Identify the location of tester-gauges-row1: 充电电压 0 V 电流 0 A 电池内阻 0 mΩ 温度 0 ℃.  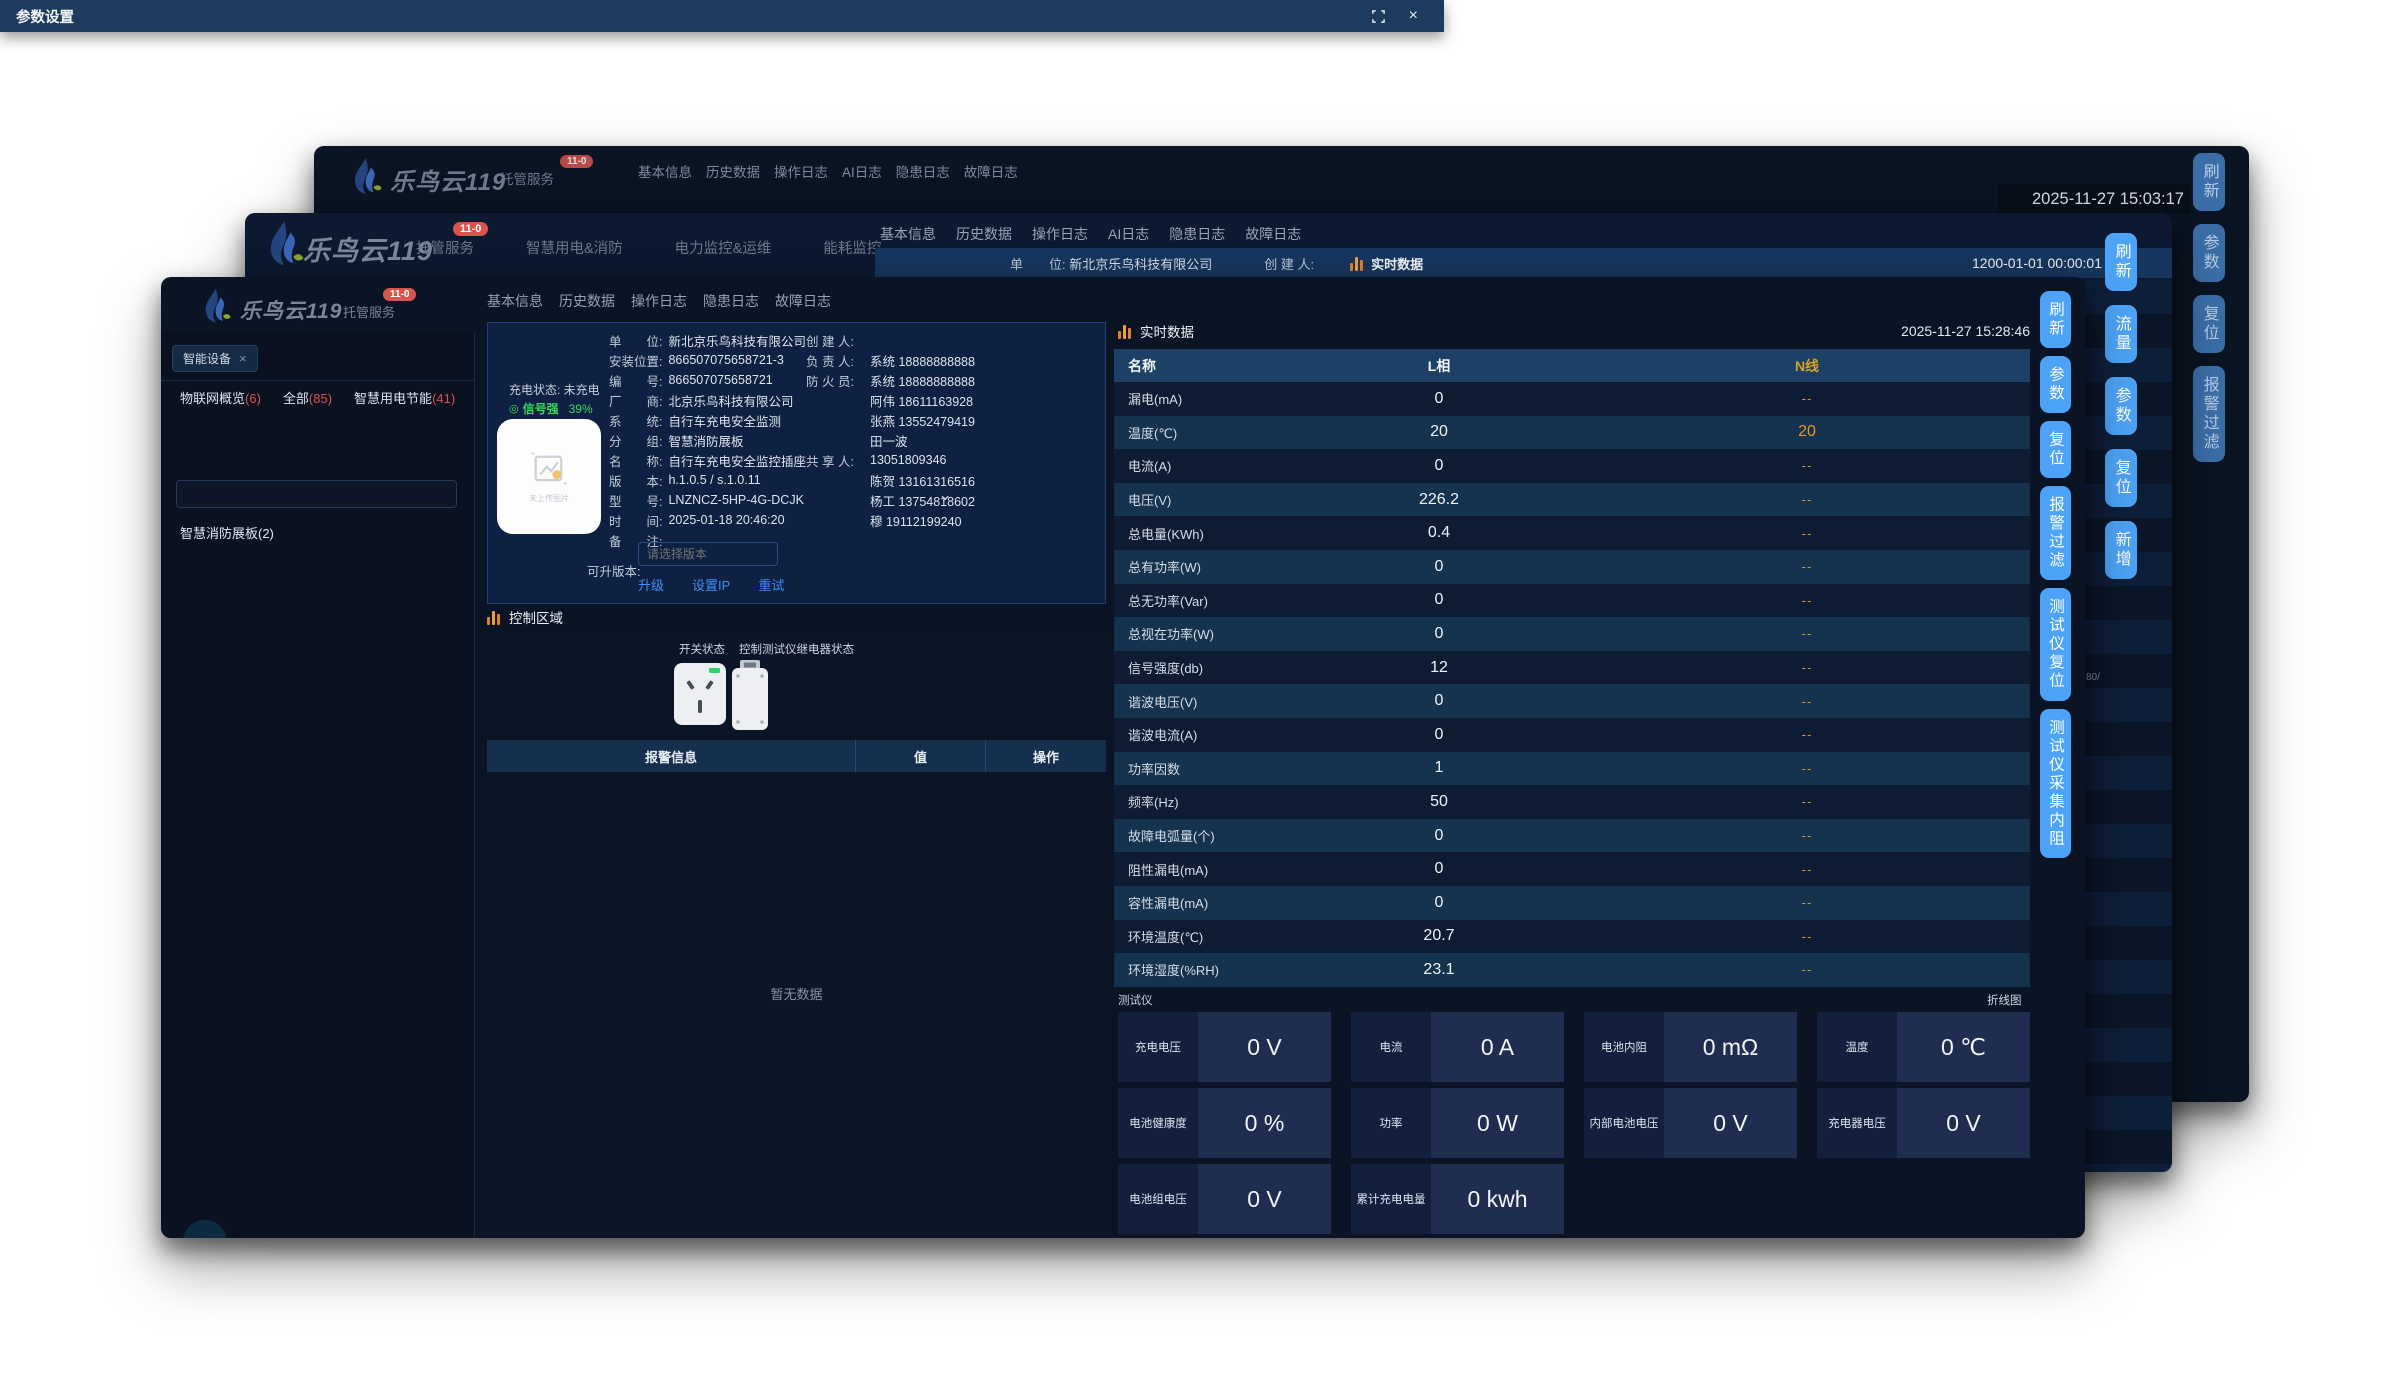
(1574, 1047).